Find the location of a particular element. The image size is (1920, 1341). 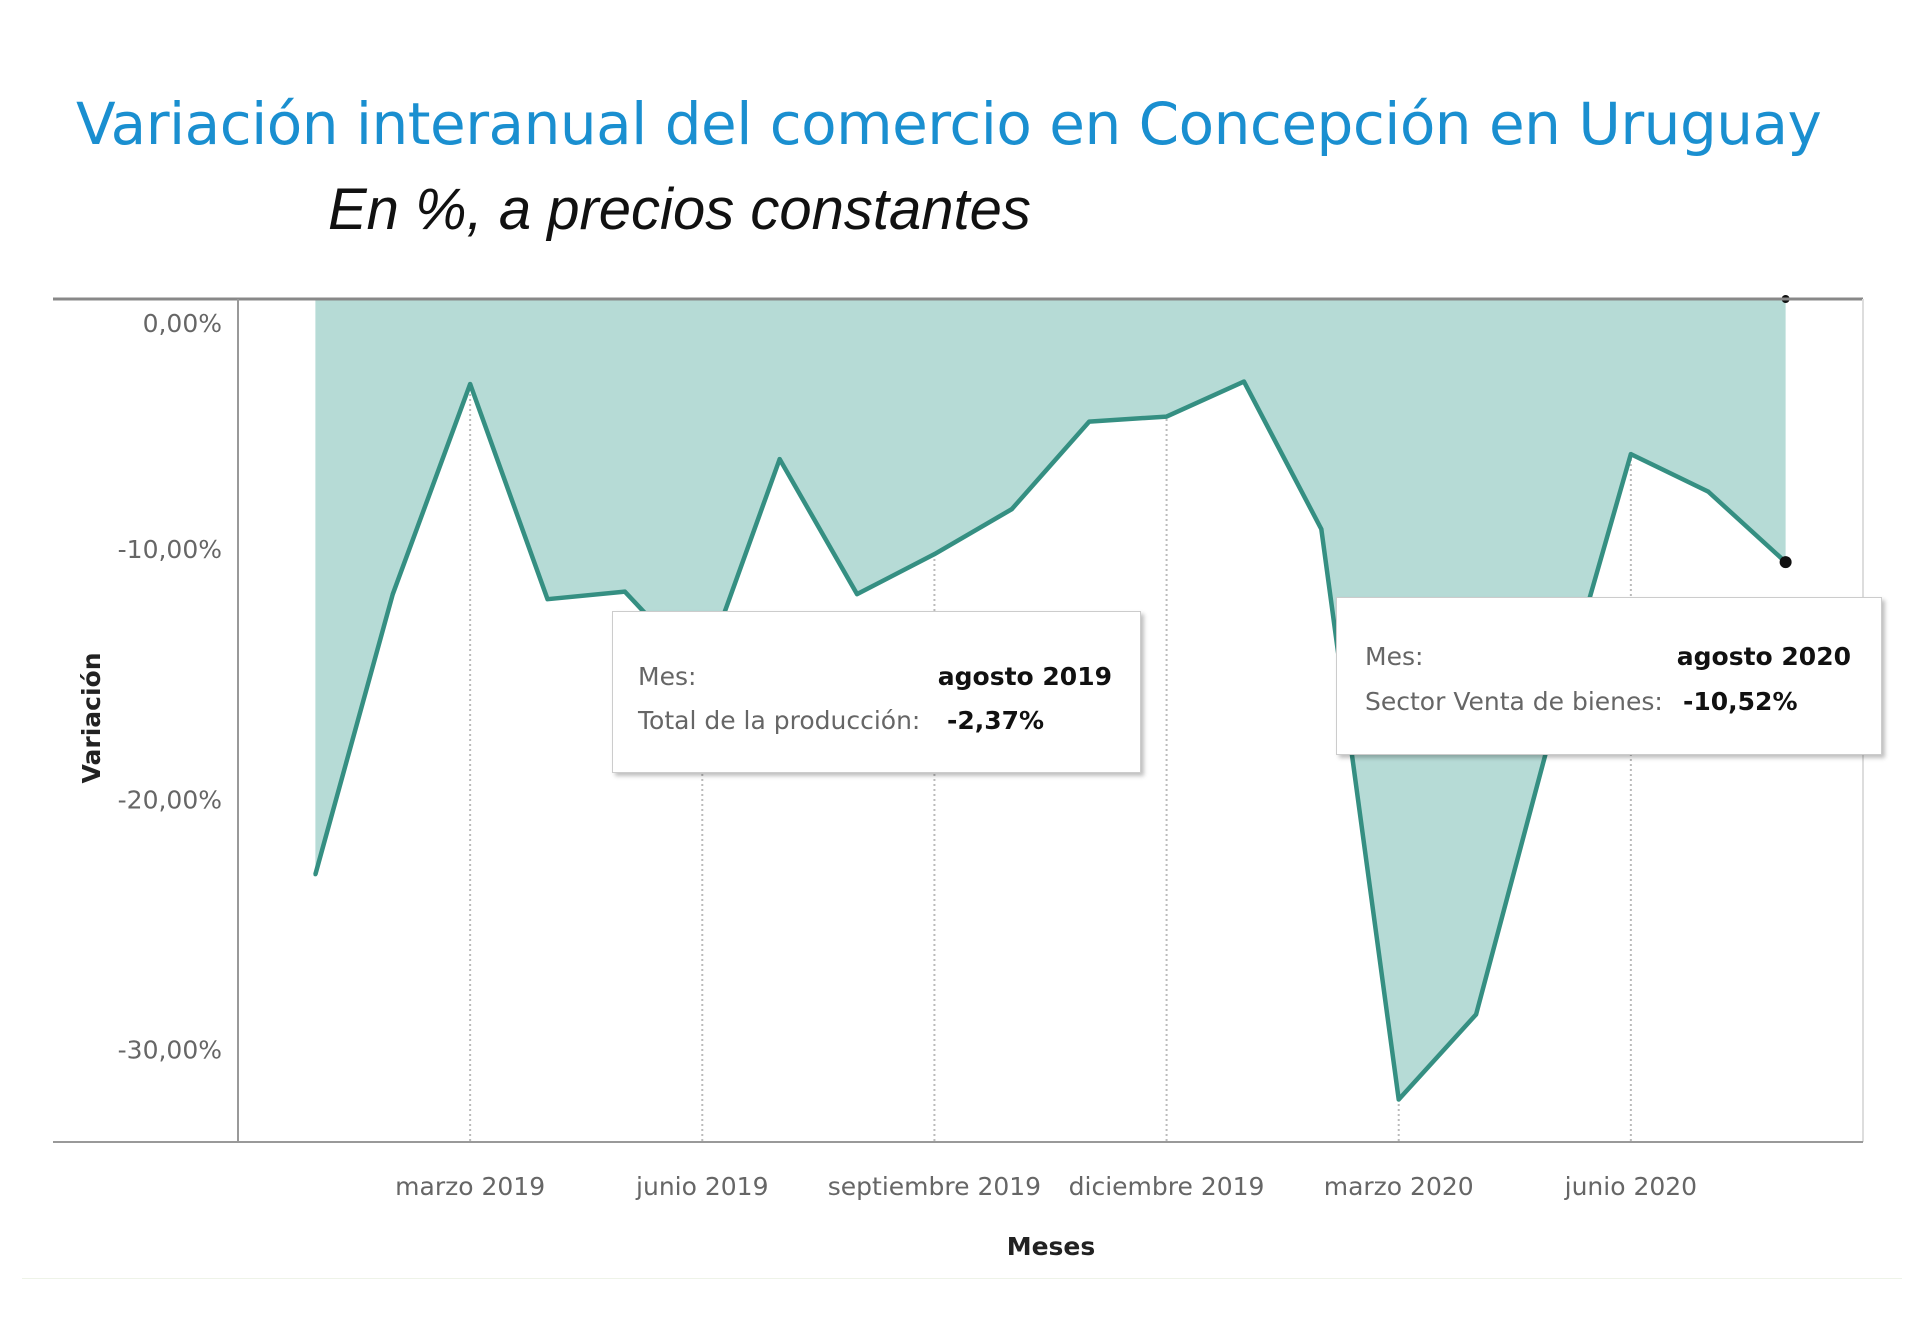

x-tick-label: marzo 2019 is located at coordinates (470, 1186).